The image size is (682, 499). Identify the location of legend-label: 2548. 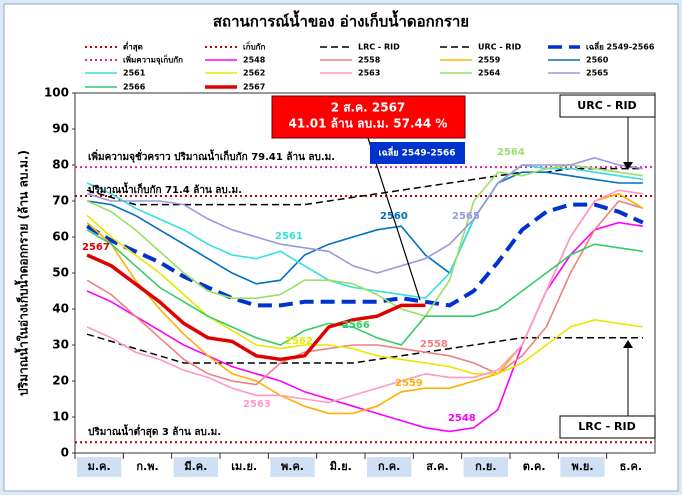
(254, 60).